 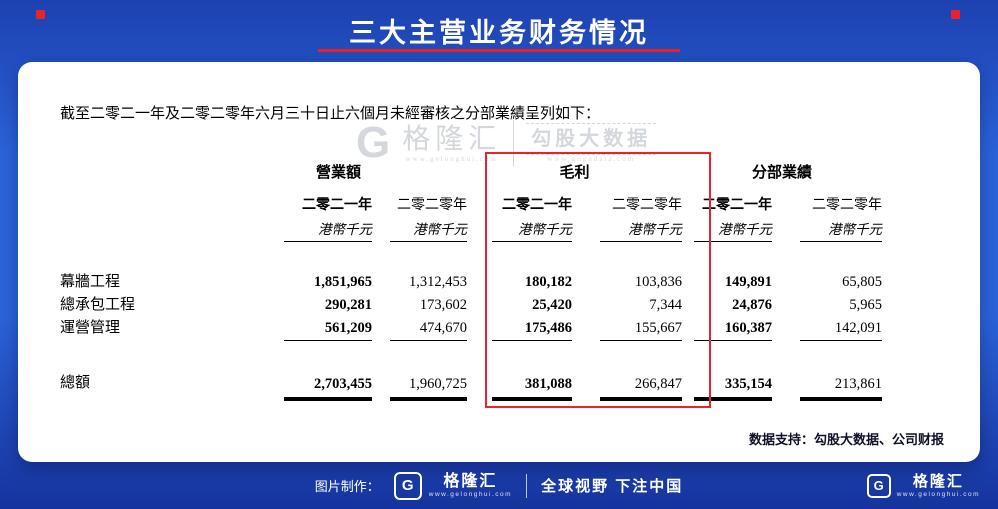 I want to click on footer-bar: 图片制作： G 格隆汇 www.gelonghui.com 全球视野 下注中国, so click(x=499, y=485).